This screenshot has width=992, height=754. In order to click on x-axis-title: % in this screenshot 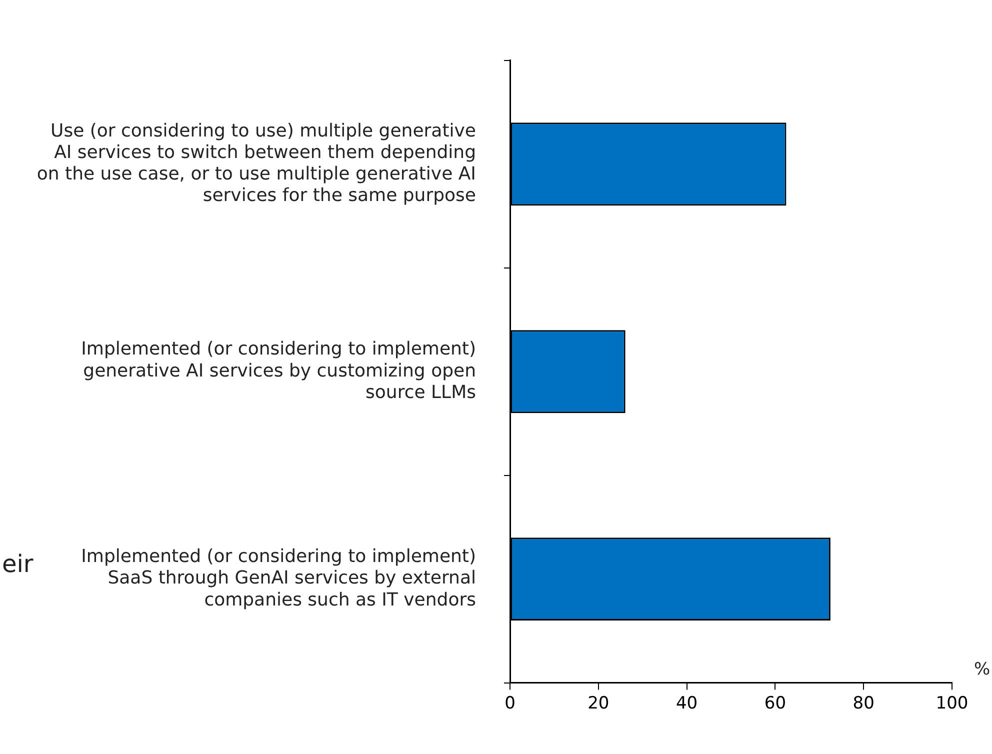, I will do `click(982, 670)`.